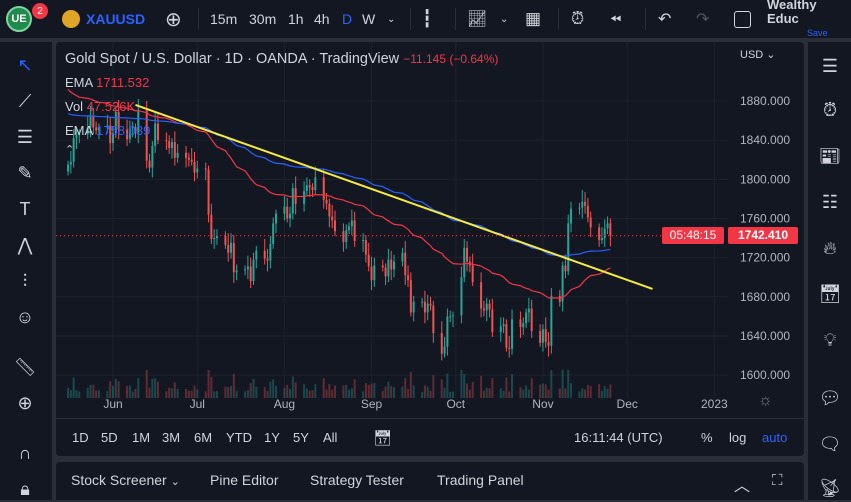 This screenshot has width=851, height=502. I want to click on news-icon: 📰︎, so click(830, 155).